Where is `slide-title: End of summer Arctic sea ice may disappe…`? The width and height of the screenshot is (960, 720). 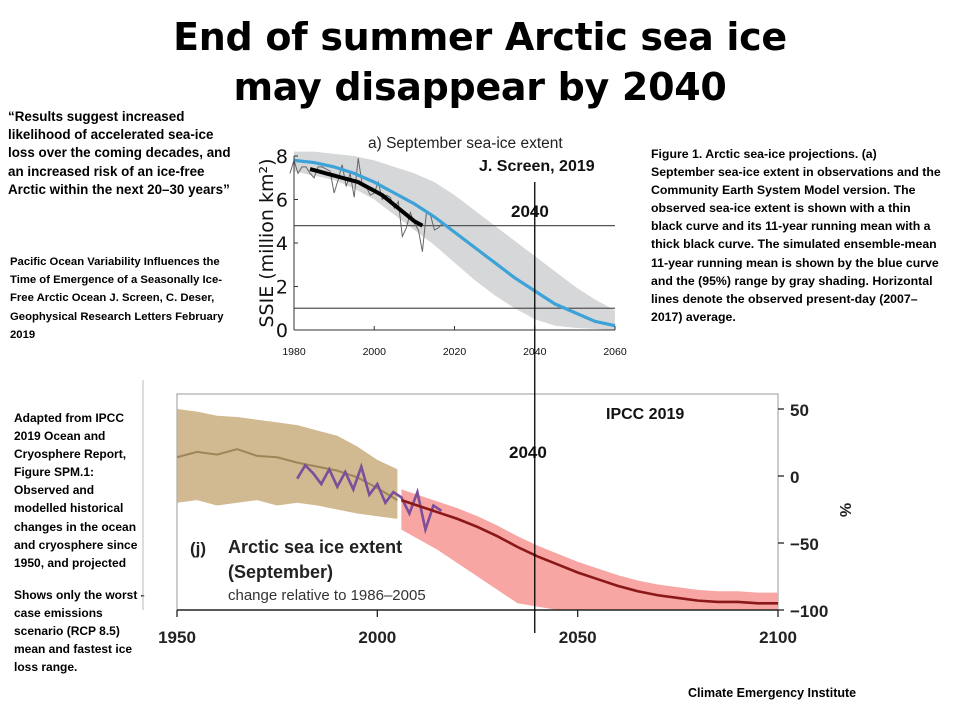
slide-title: End of summer Arctic sea ice may disappe… is located at coordinates (480, 62).